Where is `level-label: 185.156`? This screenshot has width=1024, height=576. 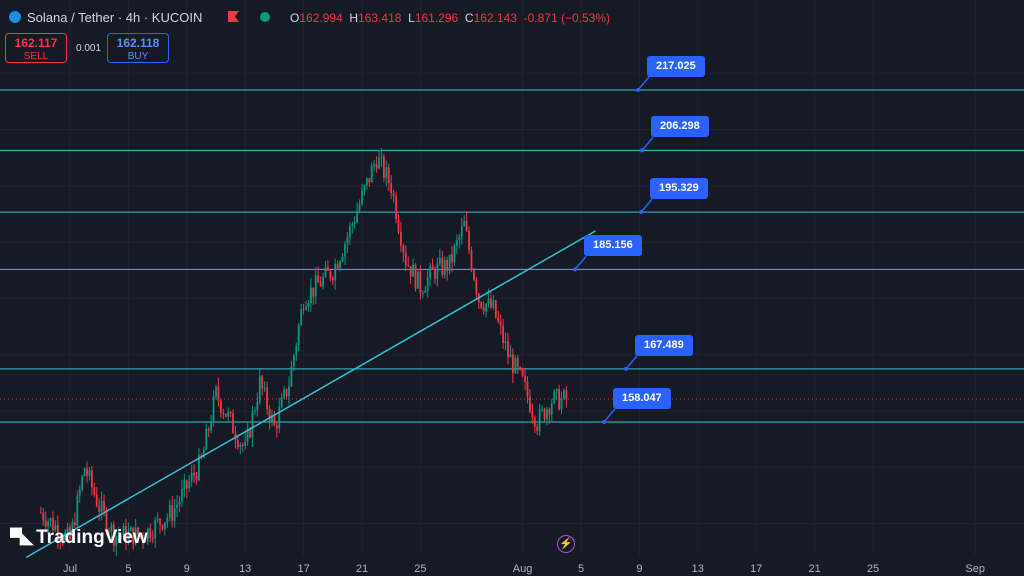 level-label: 185.156 is located at coordinates (613, 246).